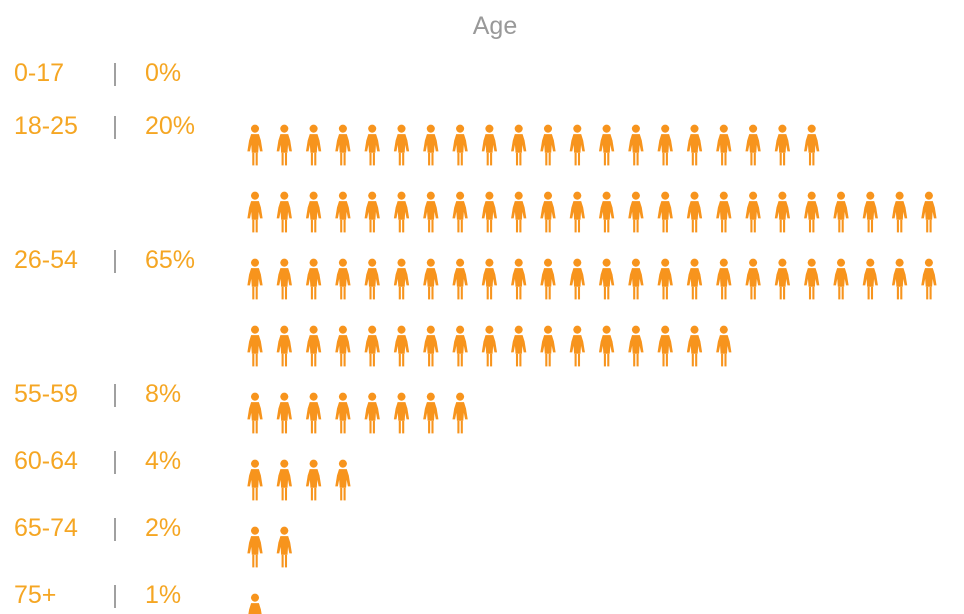 This screenshot has width=964, height=614. What do you see at coordinates (120, 73) in the screenshot?
I see `row-label-0-17: 0-17 | 0%` at bounding box center [120, 73].